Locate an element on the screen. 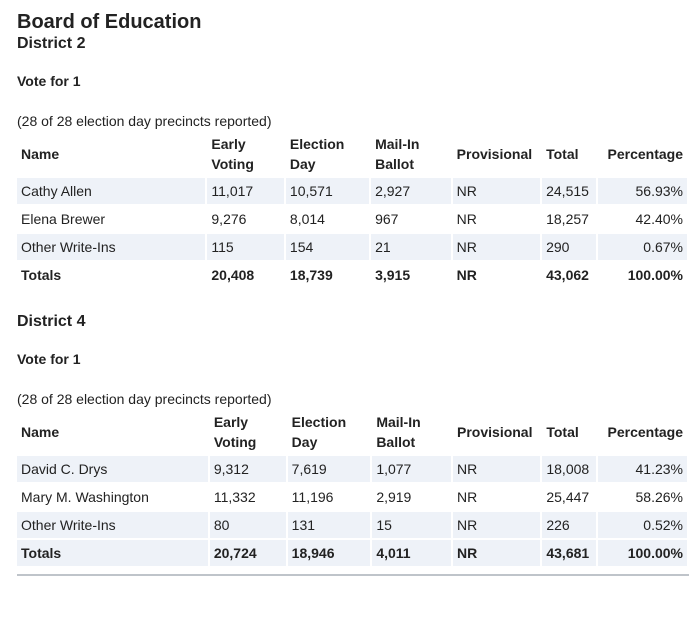 This screenshot has height=622, width=699. election-day-value: 154 is located at coordinates (327, 247).